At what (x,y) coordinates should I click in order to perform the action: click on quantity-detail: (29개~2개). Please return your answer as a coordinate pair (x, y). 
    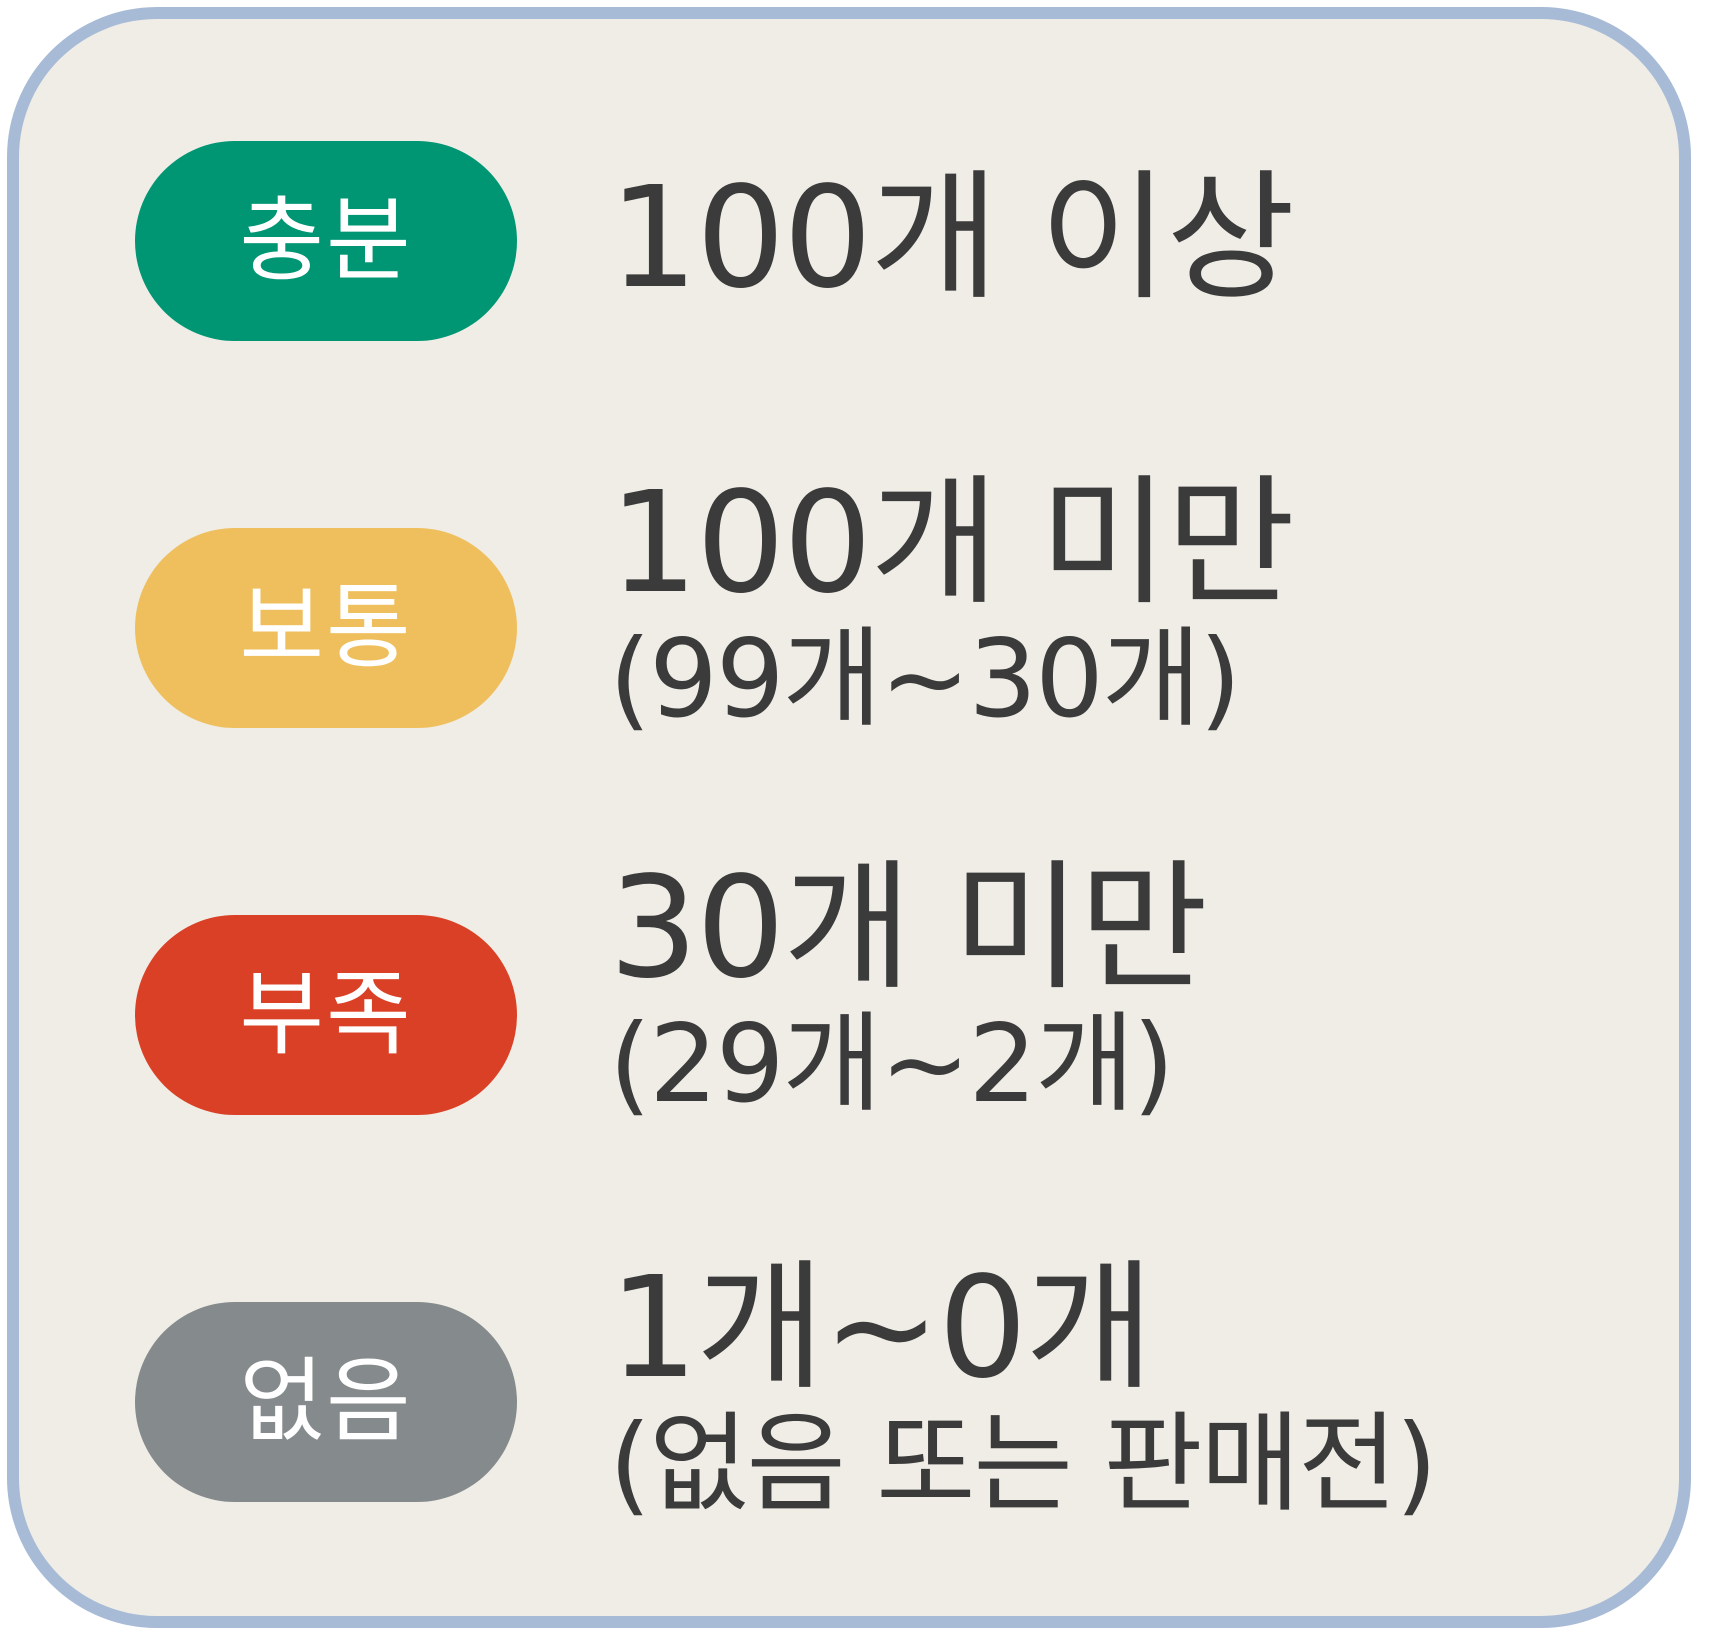
    Looking at the image, I should click on (892, 1064).